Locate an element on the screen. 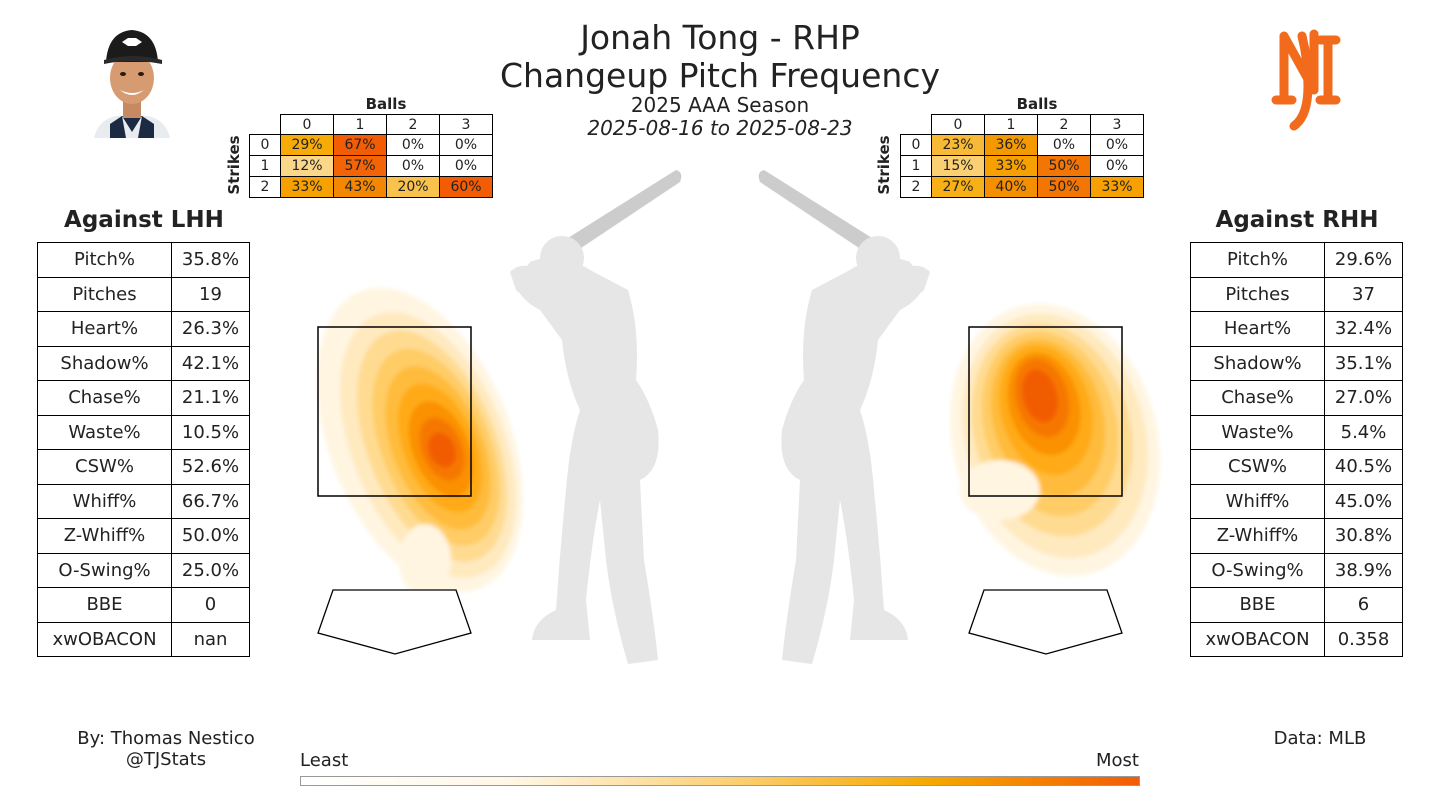 The width and height of the screenshot is (1440, 810). lhh-title: Against LHH is located at coordinates (144, 220).